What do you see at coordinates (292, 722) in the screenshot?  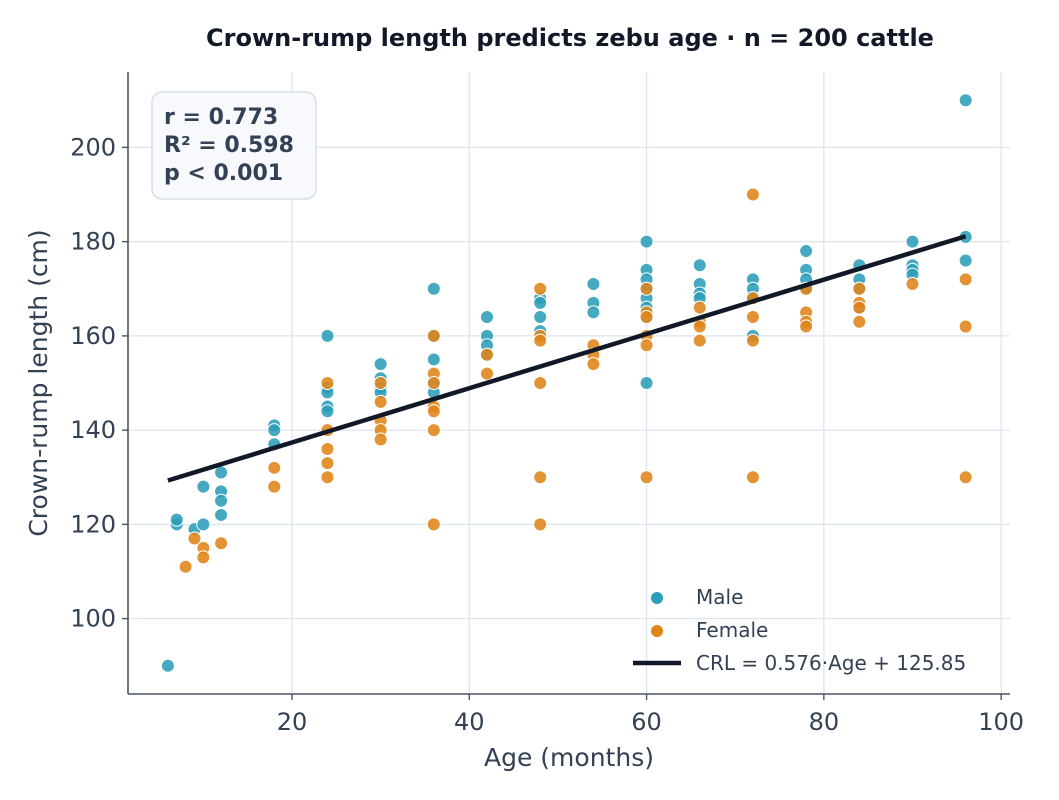 I see `x-tick-label: 20` at bounding box center [292, 722].